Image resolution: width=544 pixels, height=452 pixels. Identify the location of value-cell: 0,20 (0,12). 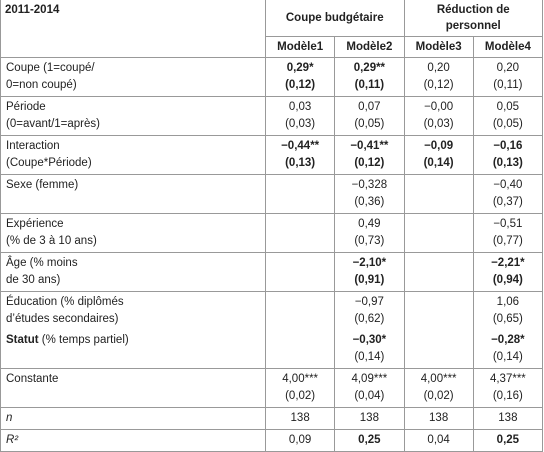
(438, 77).